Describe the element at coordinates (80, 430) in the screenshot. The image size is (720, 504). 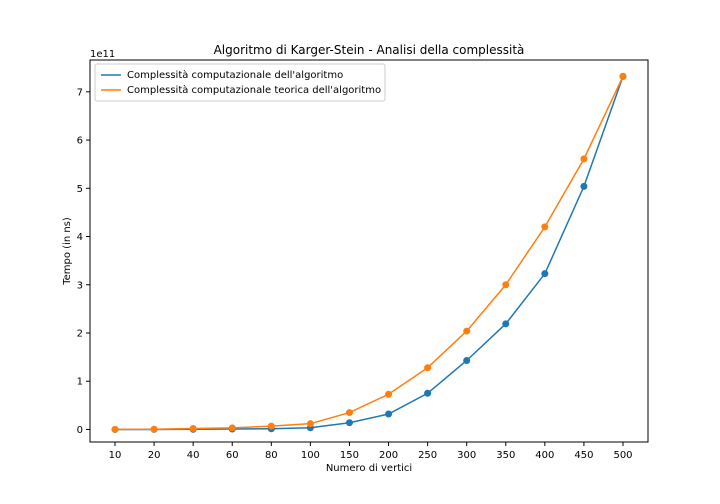
I see `y-tick-label: 0` at that location.